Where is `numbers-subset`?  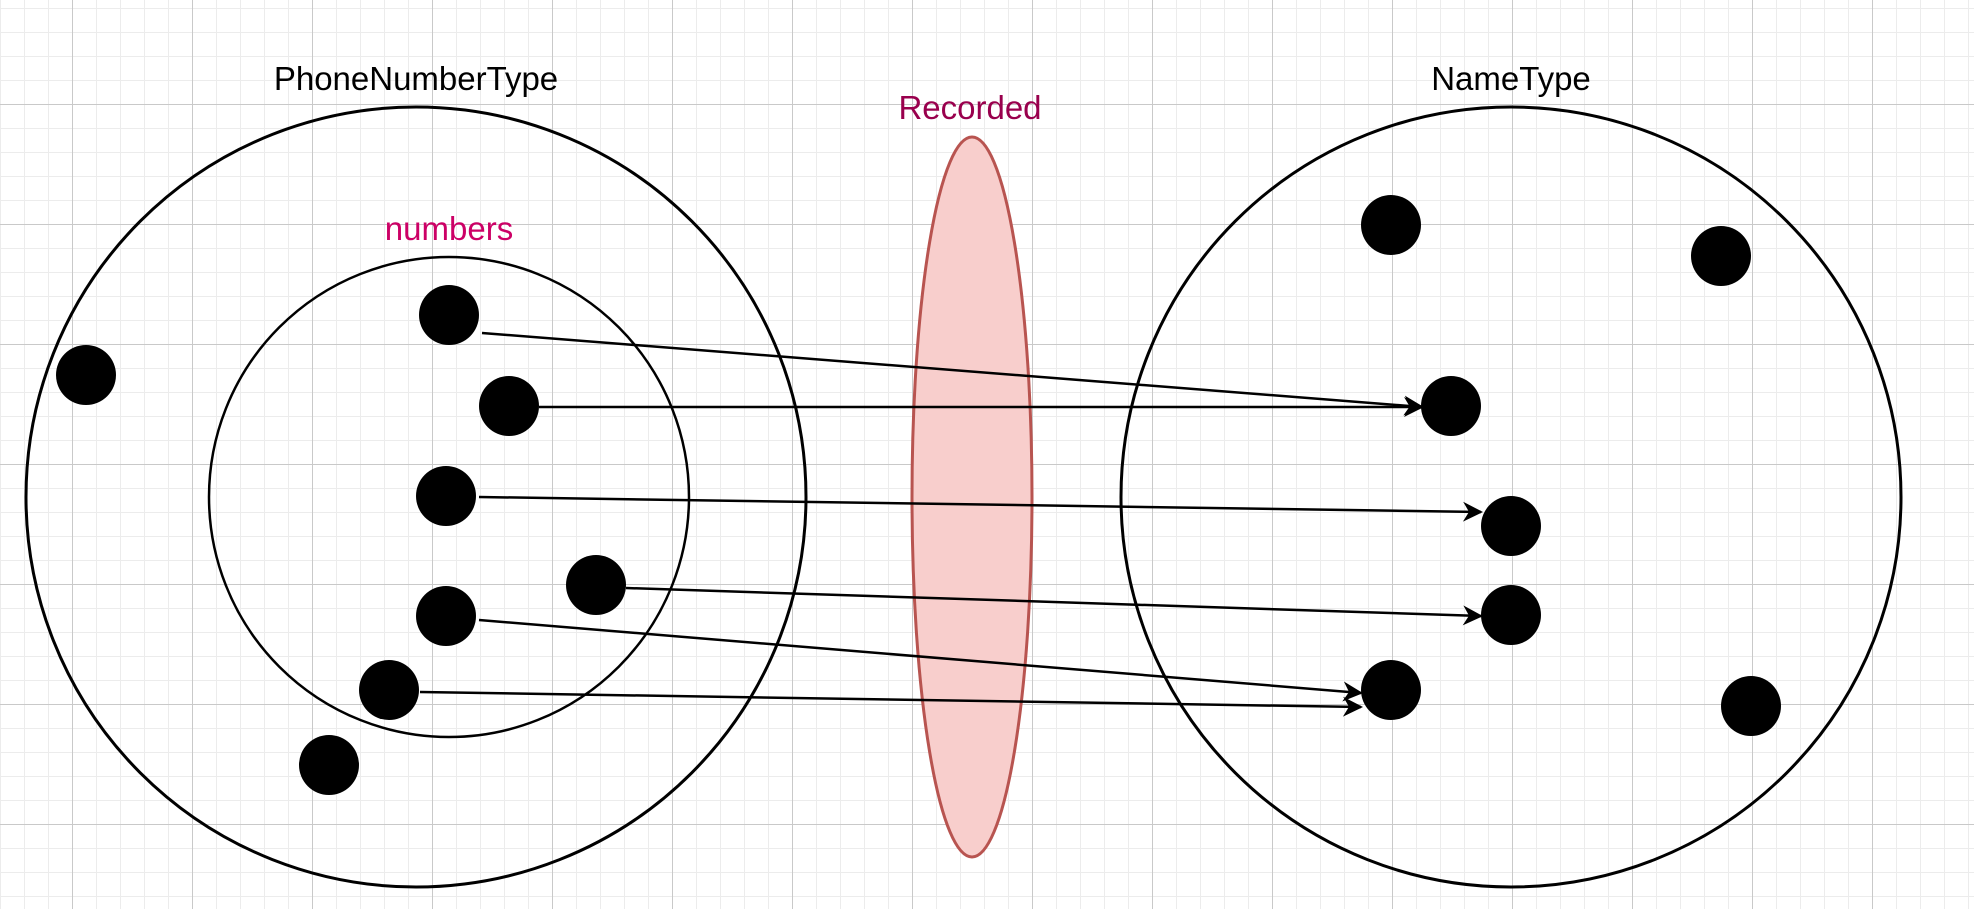 numbers-subset is located at coordinates (449, 497).